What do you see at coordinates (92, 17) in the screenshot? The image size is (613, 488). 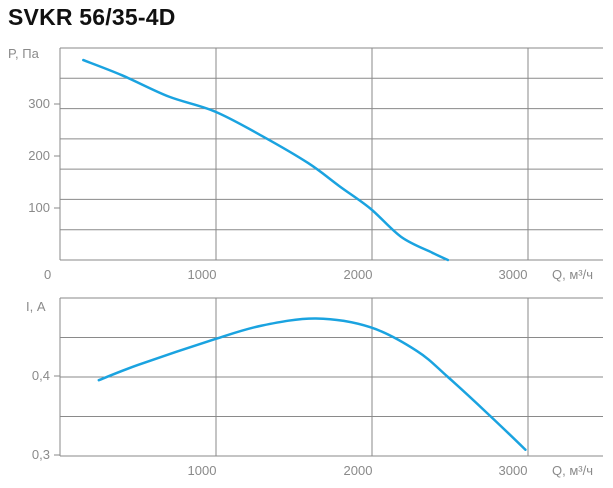 I see `chart-title: SVKR 56/35-4D` at bounding box center [92, 17].